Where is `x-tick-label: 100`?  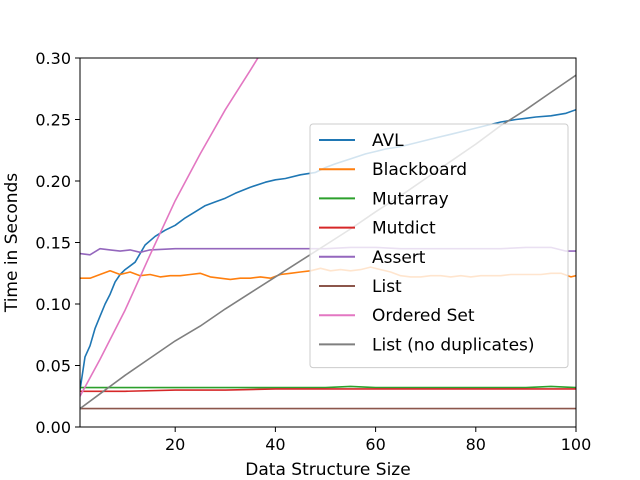 x-tick-label: 100 is located at coordinates (576, 444).